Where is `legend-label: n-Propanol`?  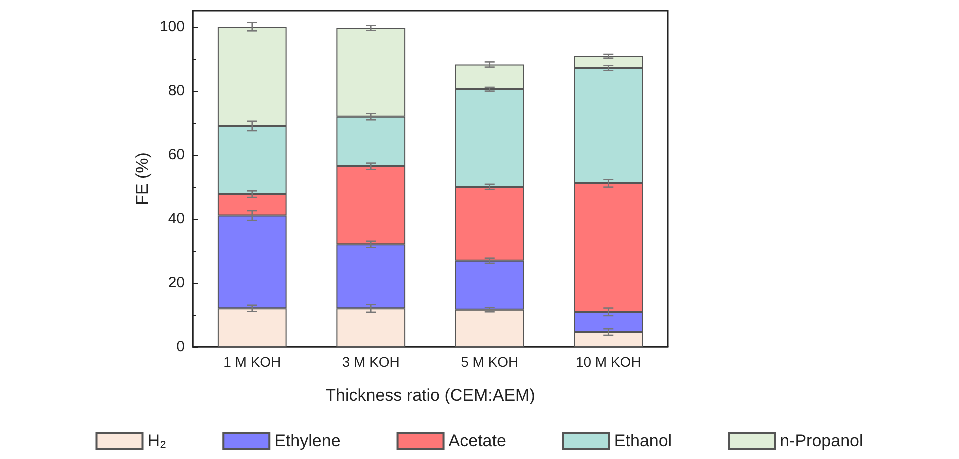 legend-label: n-Propanol is located at coordinates (822, 441).